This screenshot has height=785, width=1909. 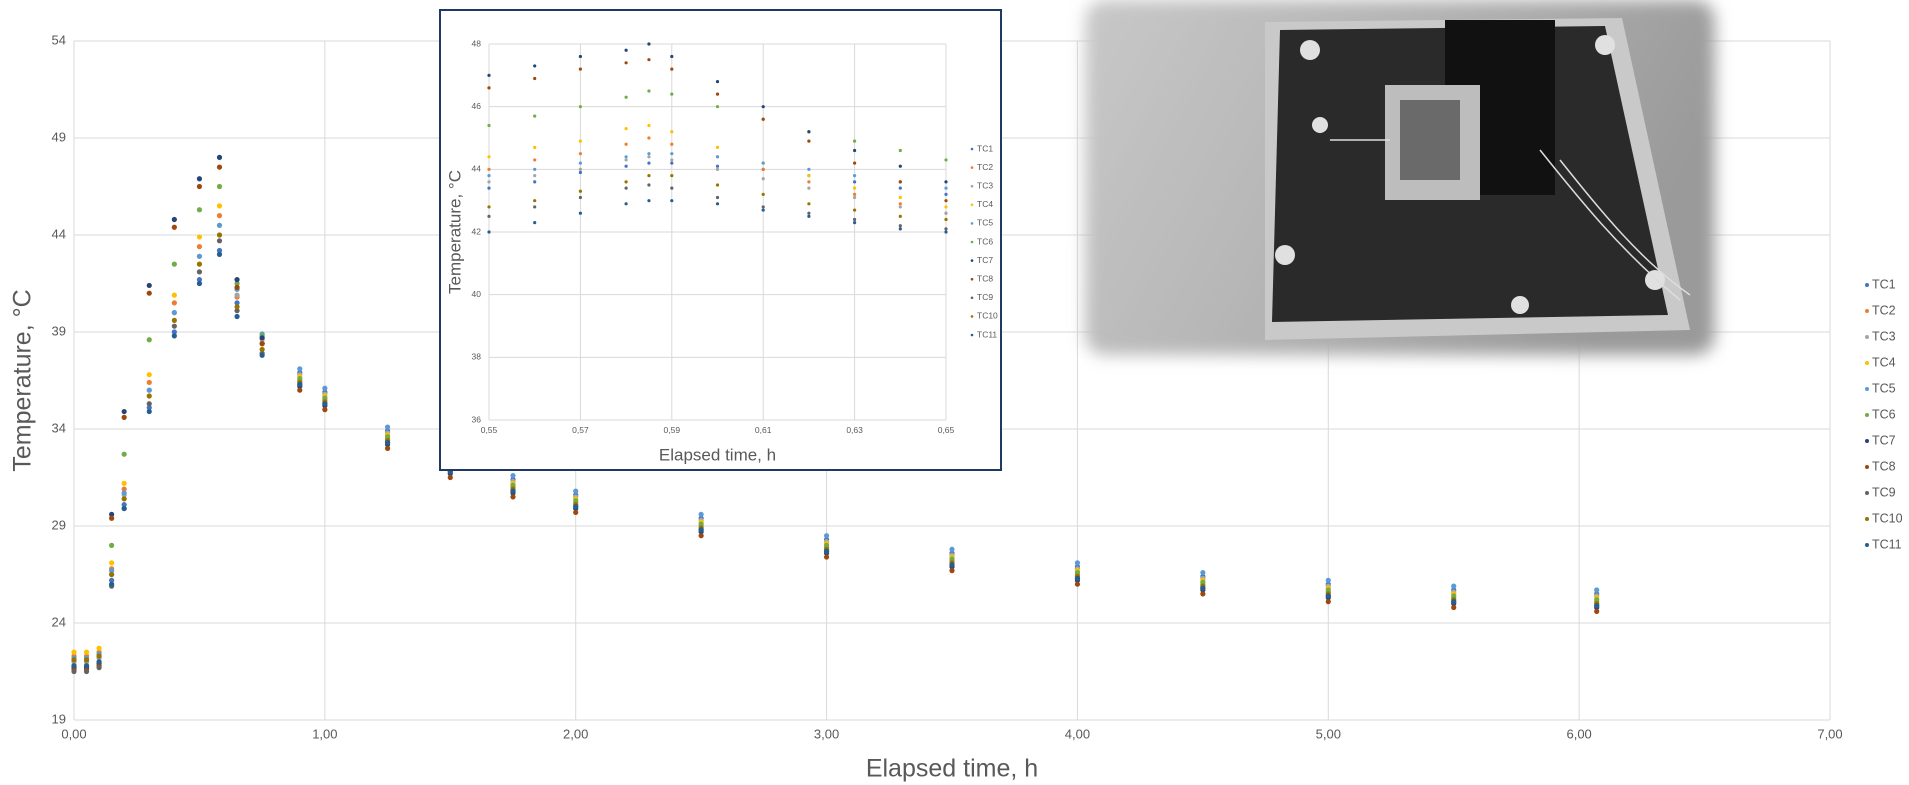 What do you see at coordinates (23, 380) in the screenshot?
I see `y-axis-title: Temperature, °C` at bounding box center [23, 380].